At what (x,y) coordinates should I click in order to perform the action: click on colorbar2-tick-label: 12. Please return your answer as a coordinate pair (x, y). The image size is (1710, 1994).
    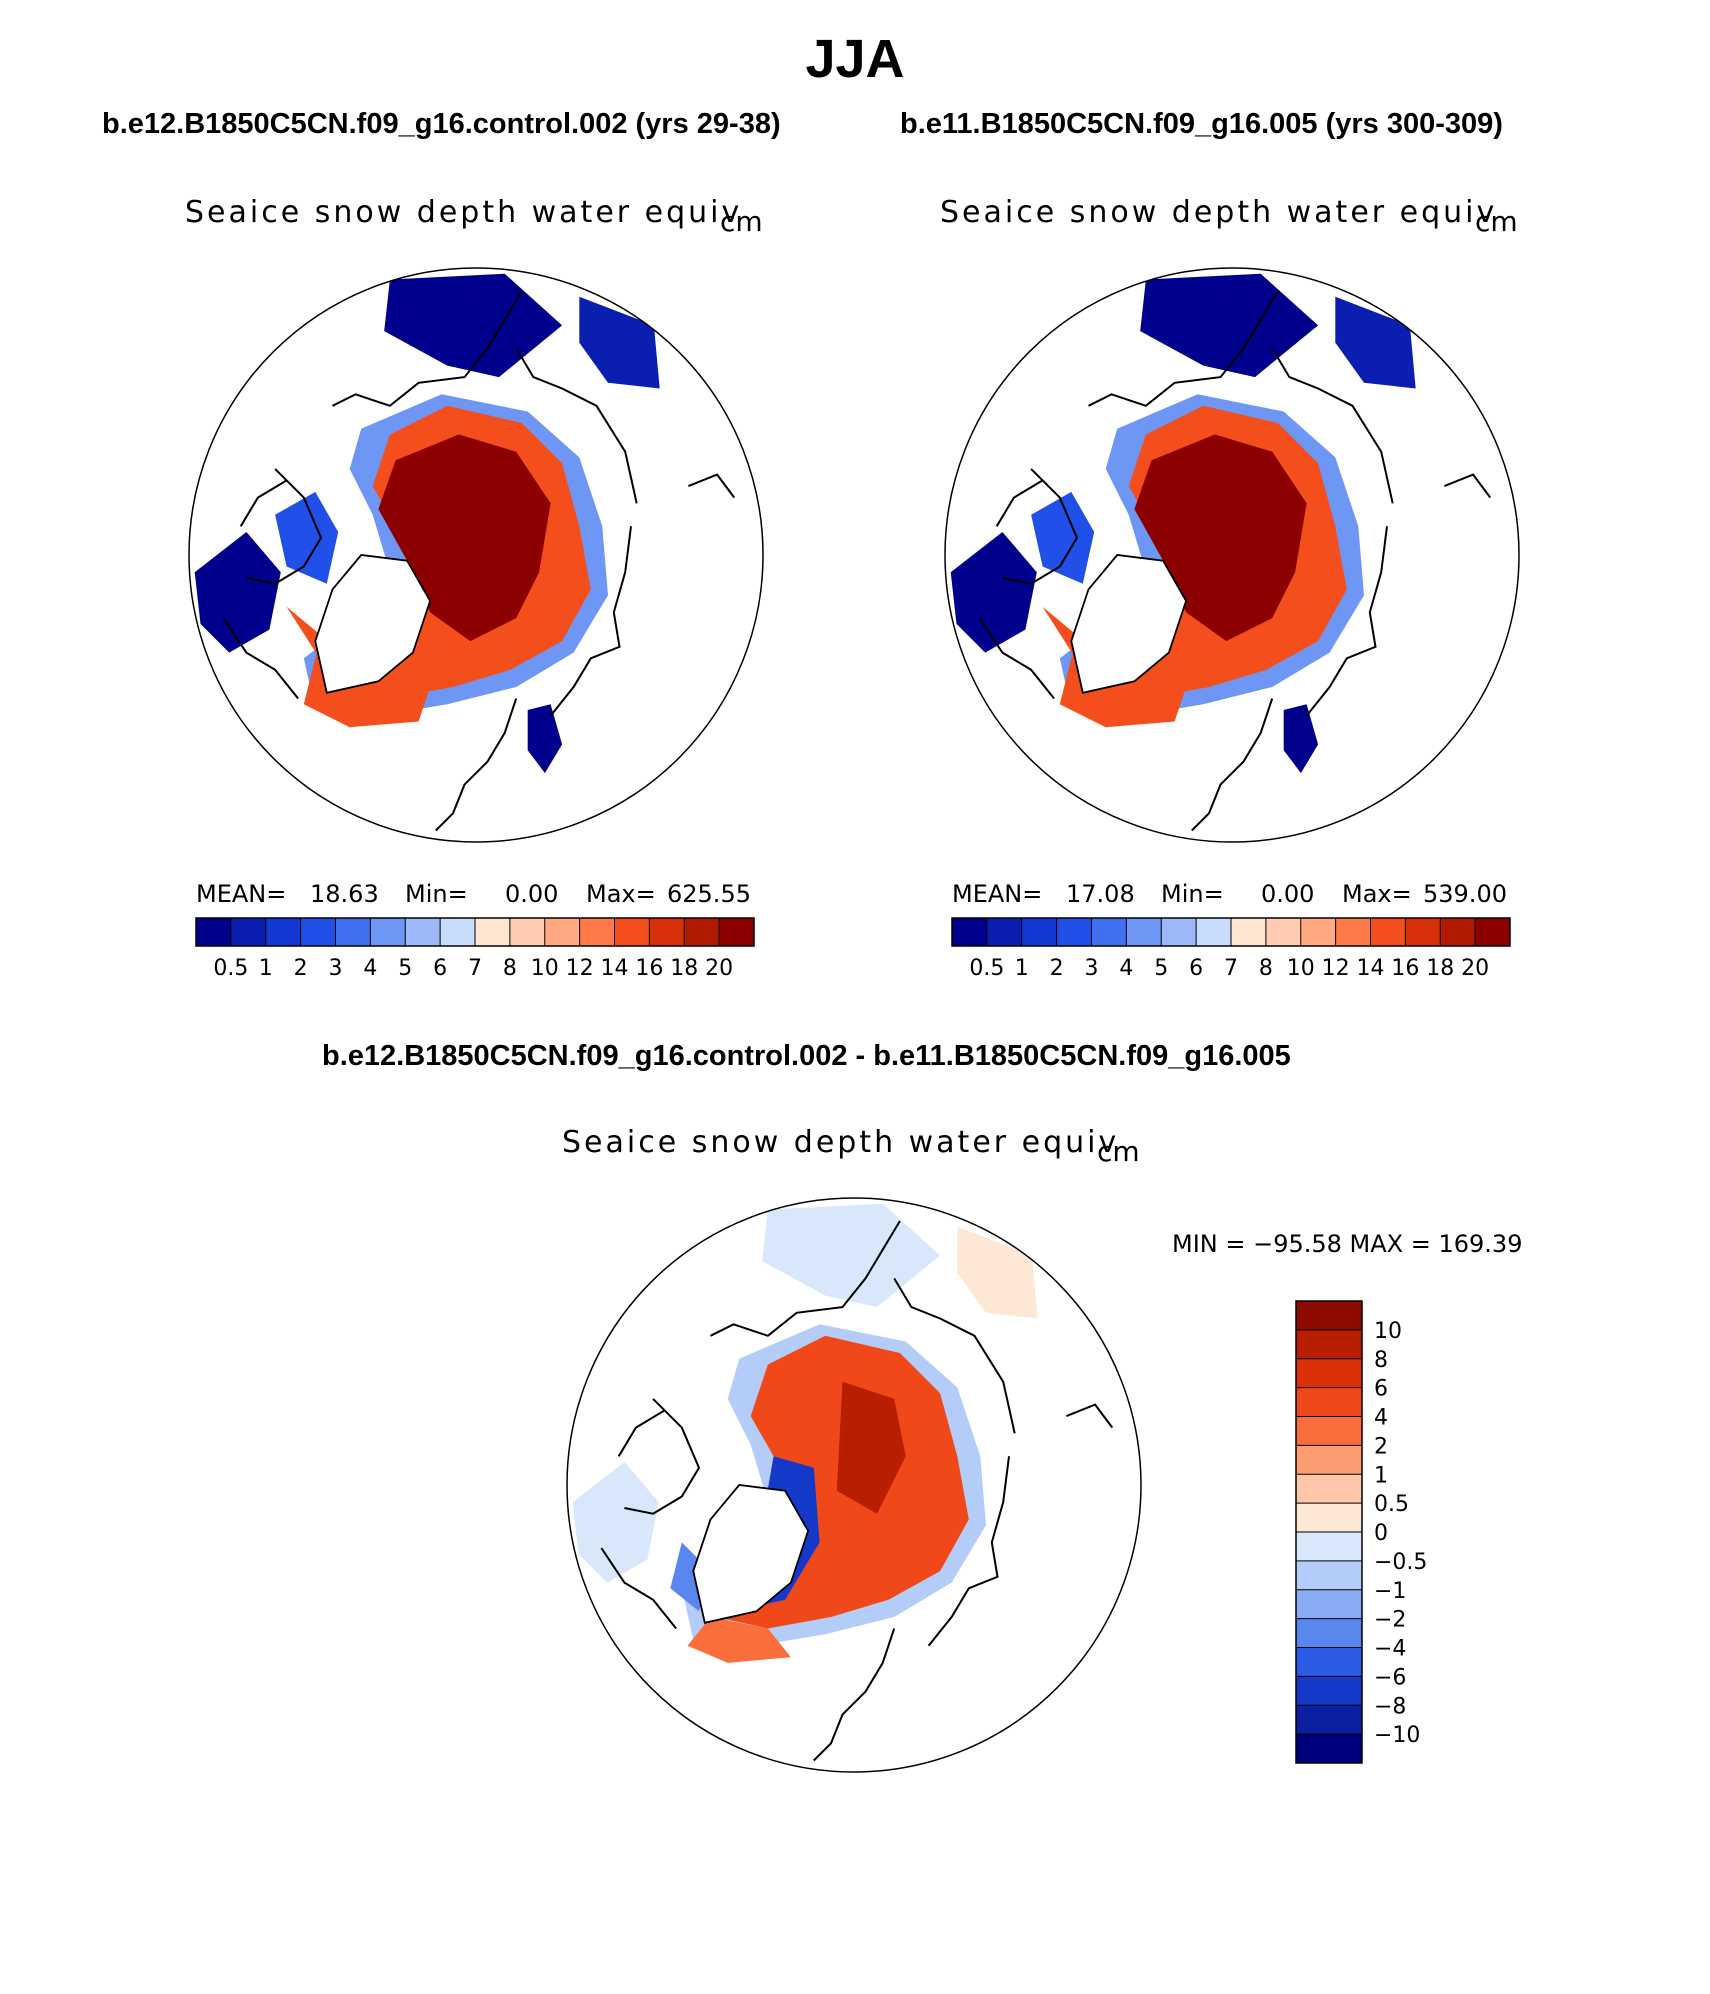
    Looking at the image, I should click on (1336, 968).